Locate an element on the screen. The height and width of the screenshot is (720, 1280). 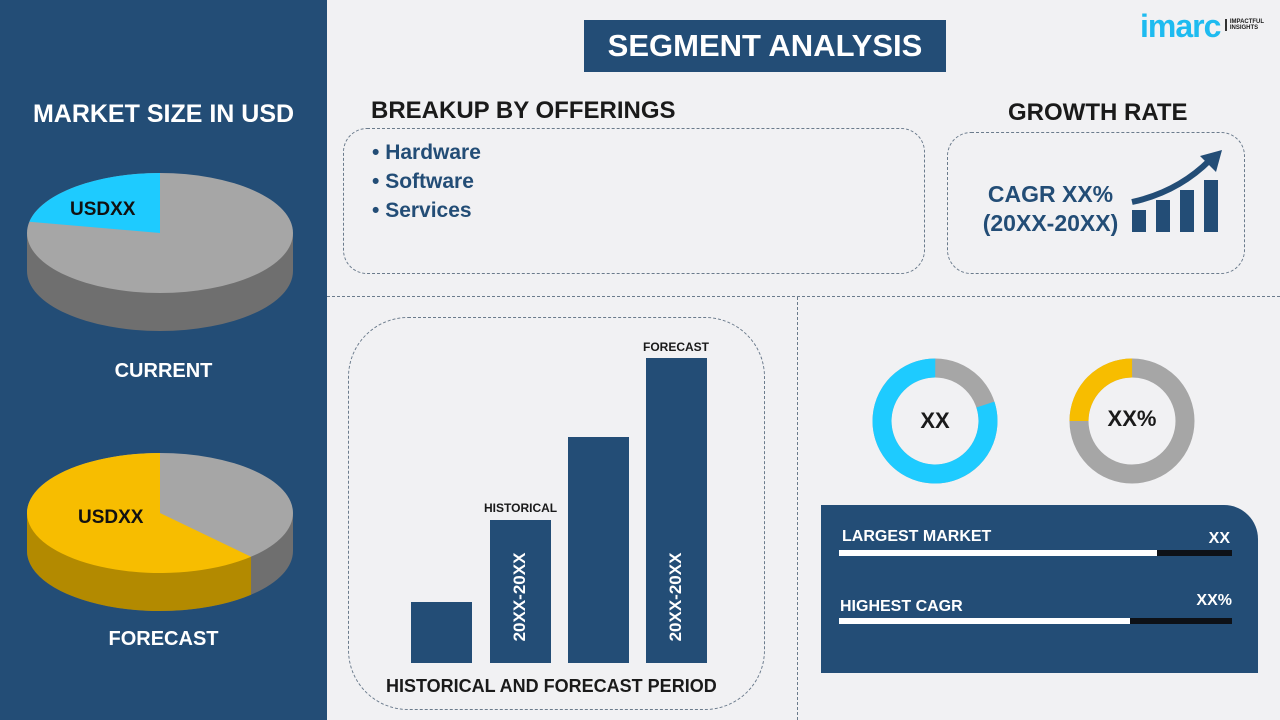
current-value: USDXX is located at coordinates (103, 209).